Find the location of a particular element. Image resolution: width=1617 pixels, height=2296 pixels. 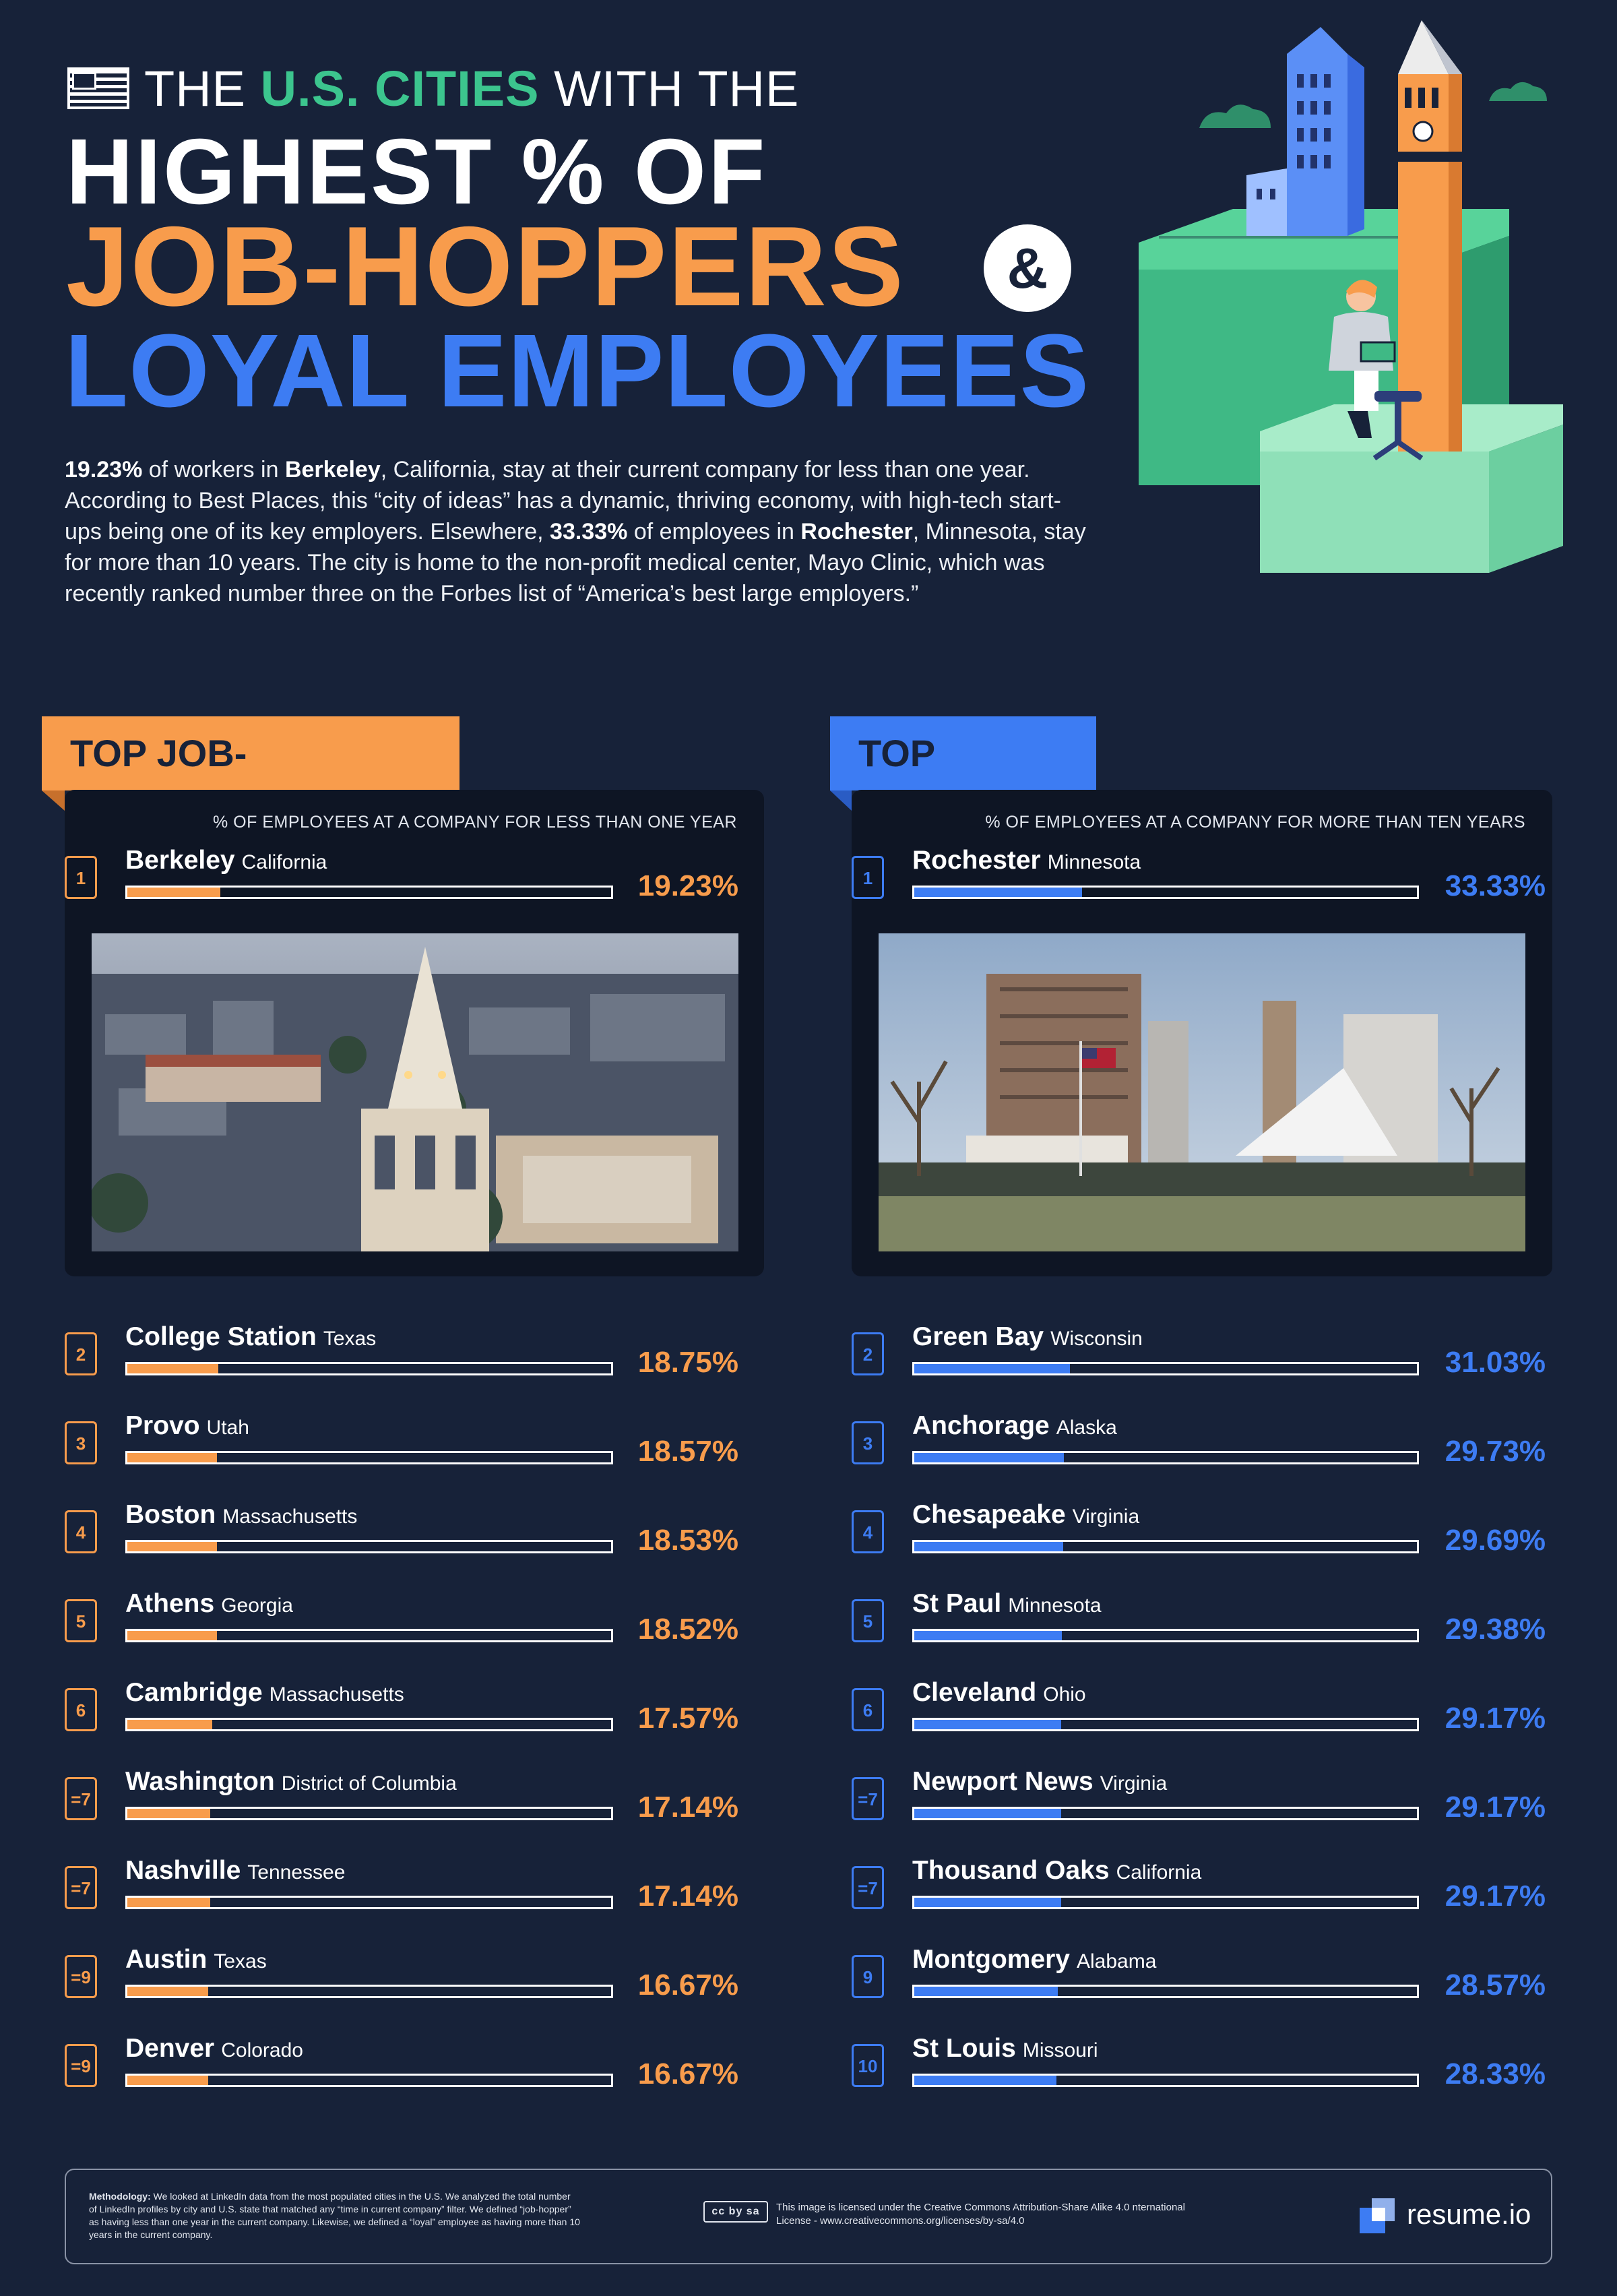

loyal-city: Green Bay Wisconsin is located at coordinates (1027, 1338).